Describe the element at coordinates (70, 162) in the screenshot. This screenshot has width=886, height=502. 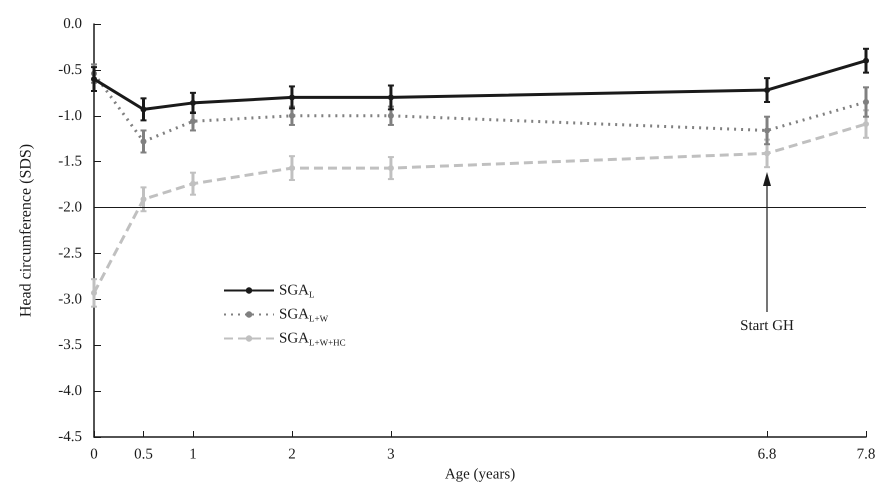
I see `y-tick-label: -1.5` at that location.